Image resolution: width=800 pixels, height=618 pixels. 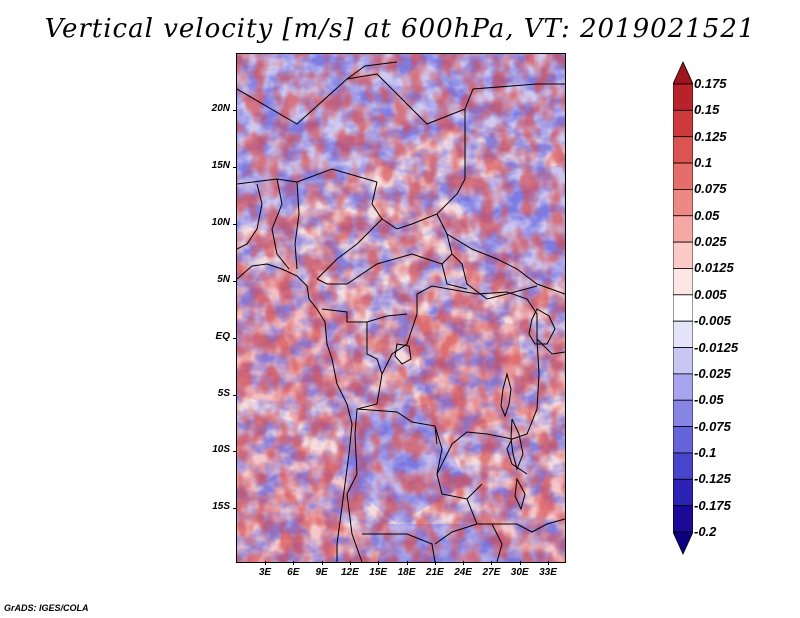 What do you see at coordinates (221, 450) in the screenshot?
I see `latitude-label: 10S` at bounding box center [221, 450].